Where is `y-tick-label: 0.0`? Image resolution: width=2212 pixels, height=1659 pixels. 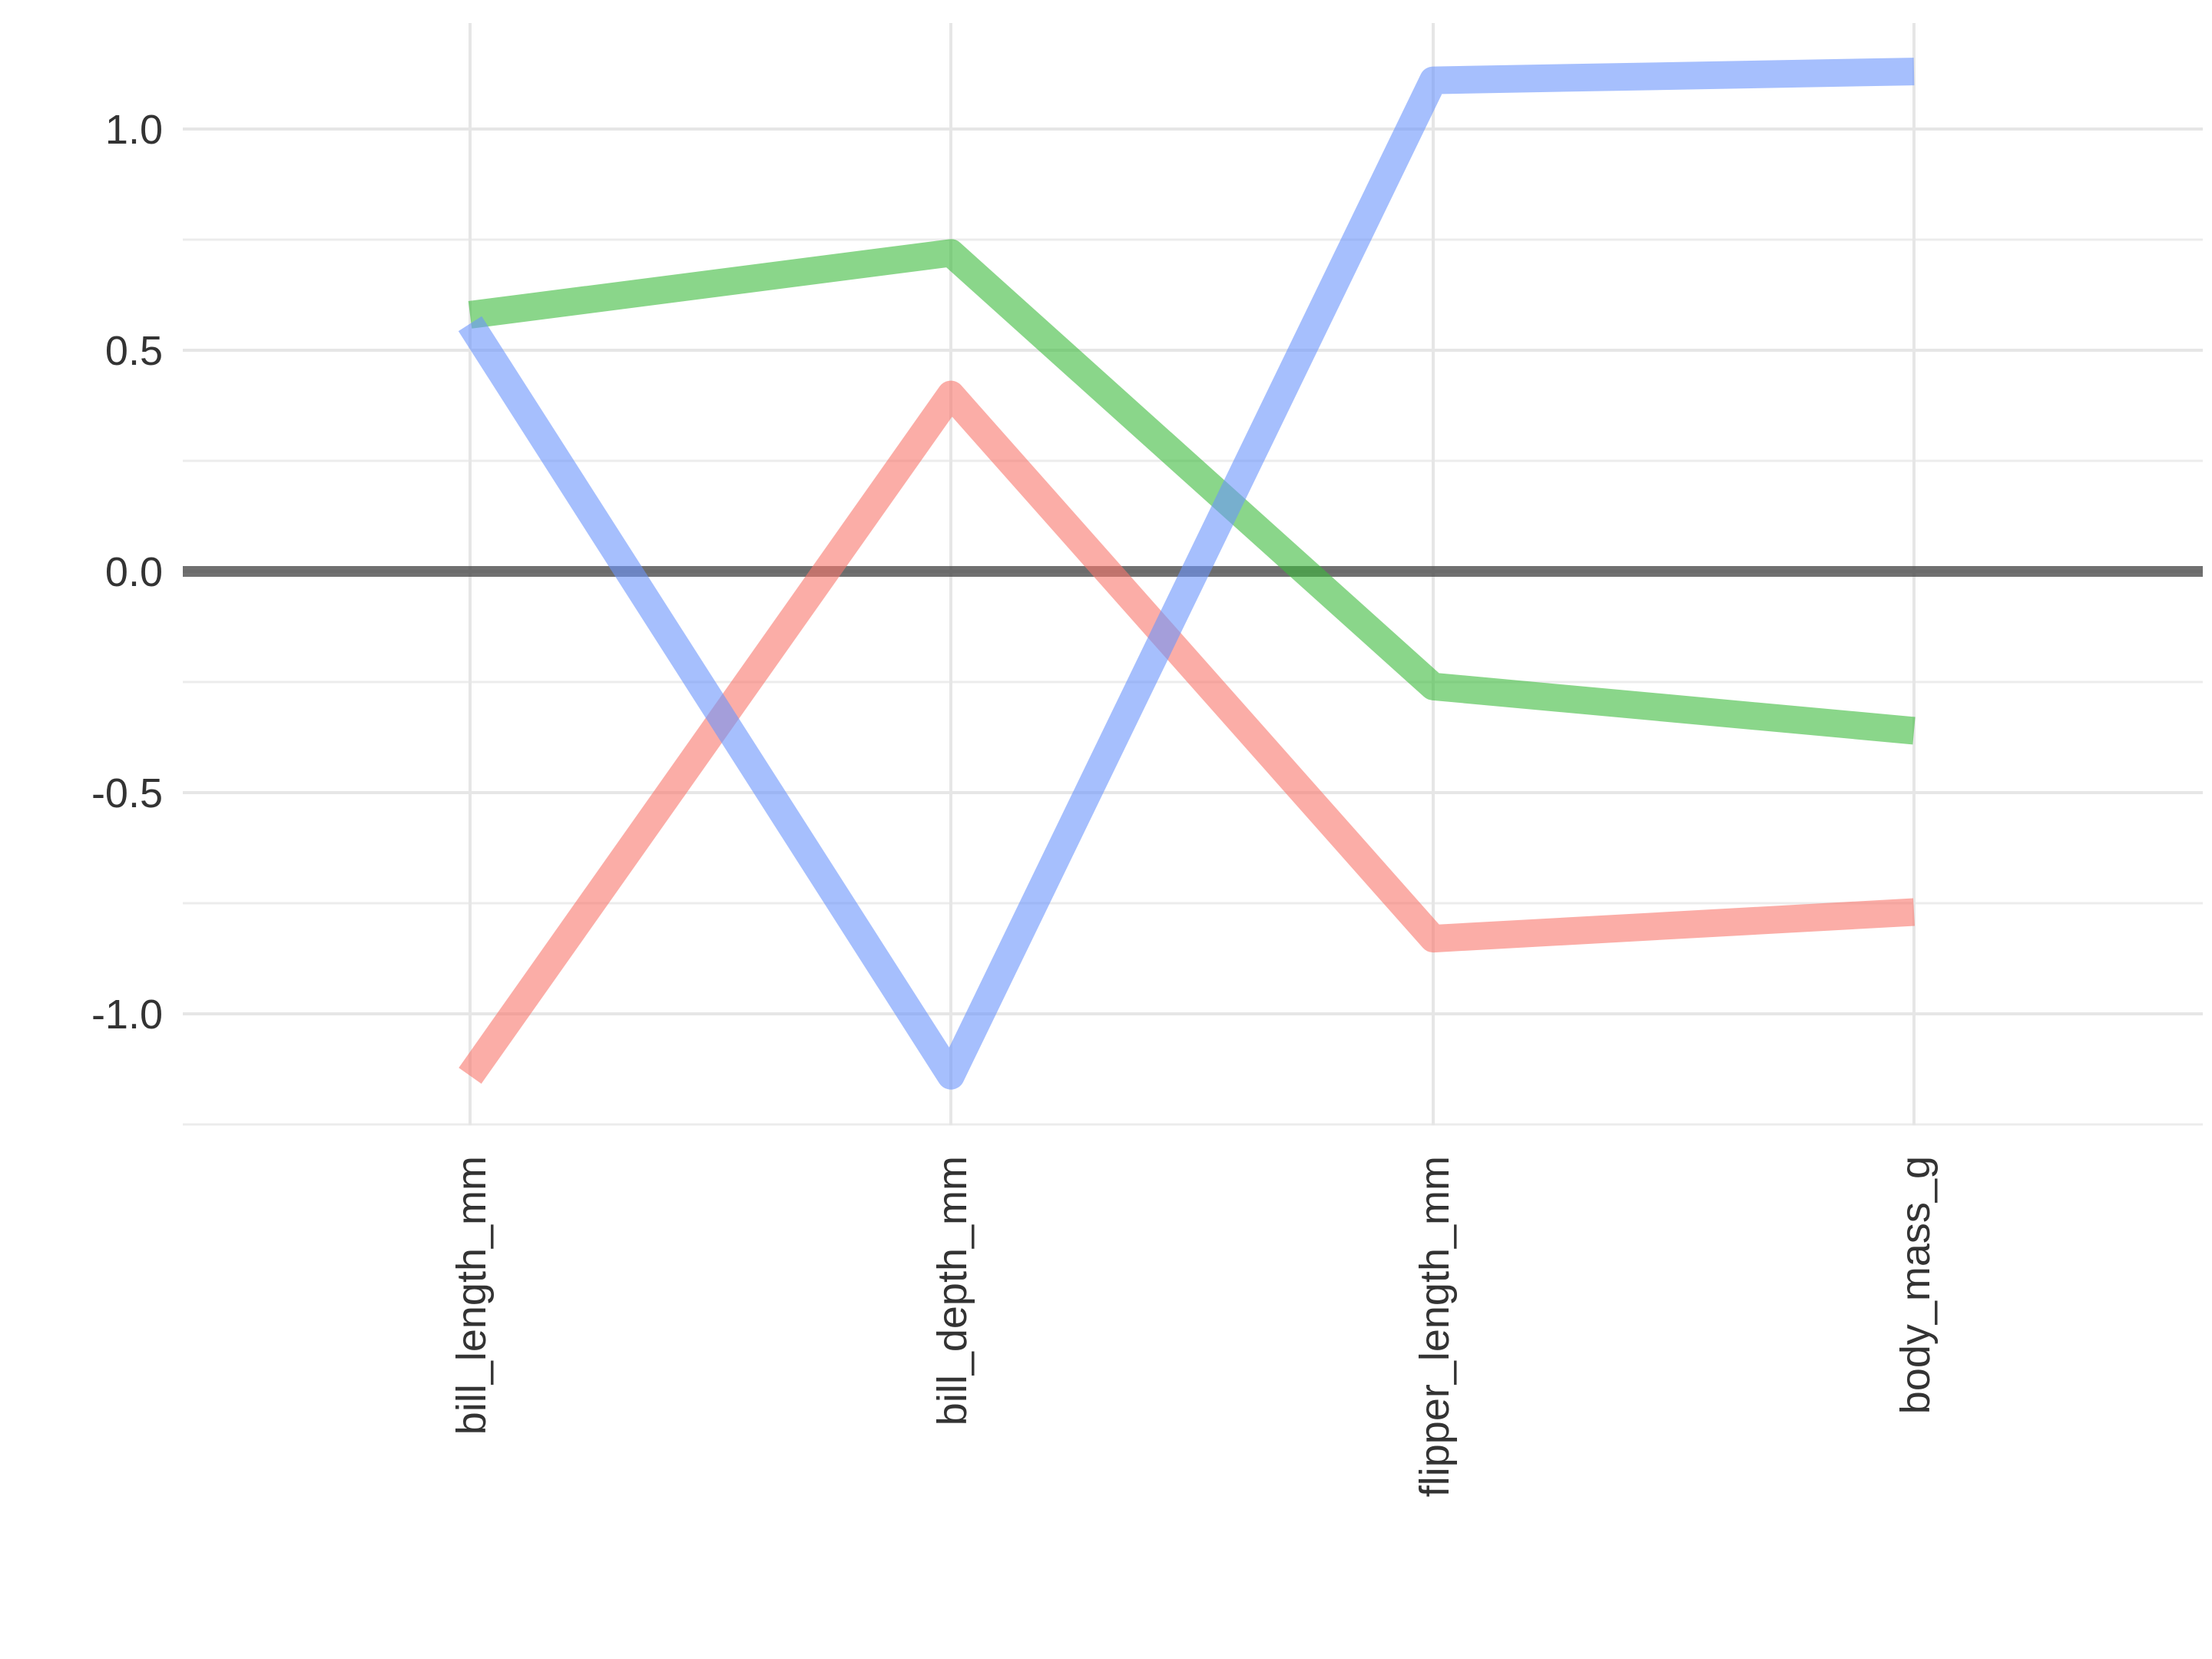
y-tick-label: 0.0 is located at coordinates (134, 572).